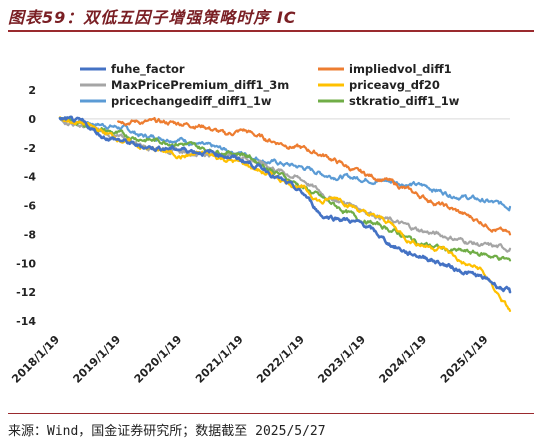 The height and width of the screenshot is (445, 542). I want to click on legend-label-2: MaxPricePremium_diff1_3m, so click(200, 85).